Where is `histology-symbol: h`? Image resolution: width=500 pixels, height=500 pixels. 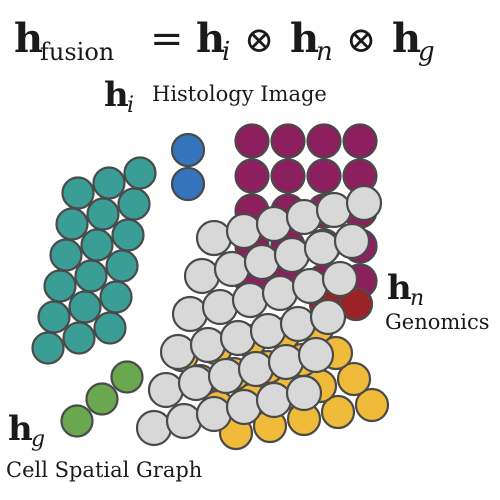 histology-symbol: h is located at coordinates (116, 95).